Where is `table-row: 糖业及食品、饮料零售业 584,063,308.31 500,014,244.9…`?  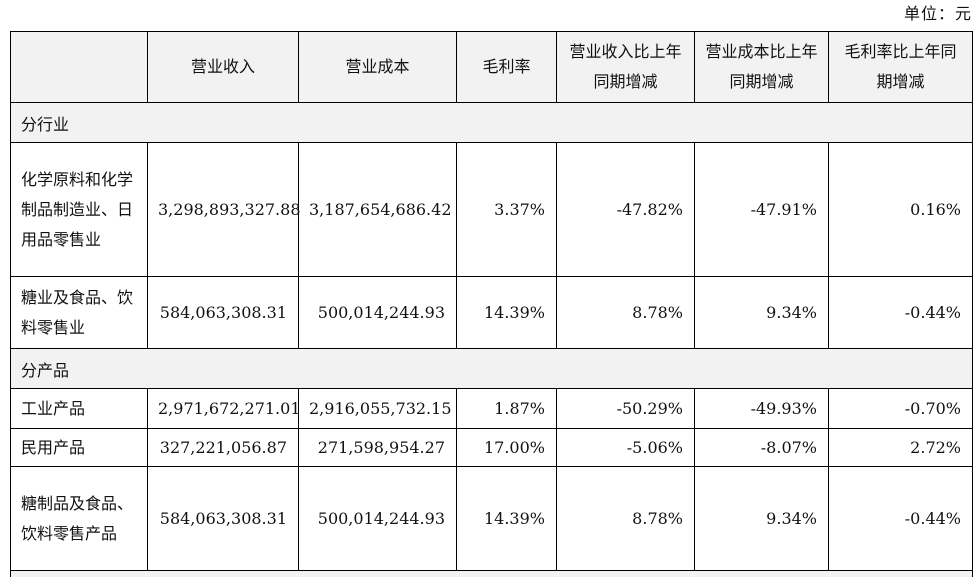
table-row: 糖业及食品、饮料零售业 584,063,308.31 500,014,244.9… is located at coordinates (491, 312).